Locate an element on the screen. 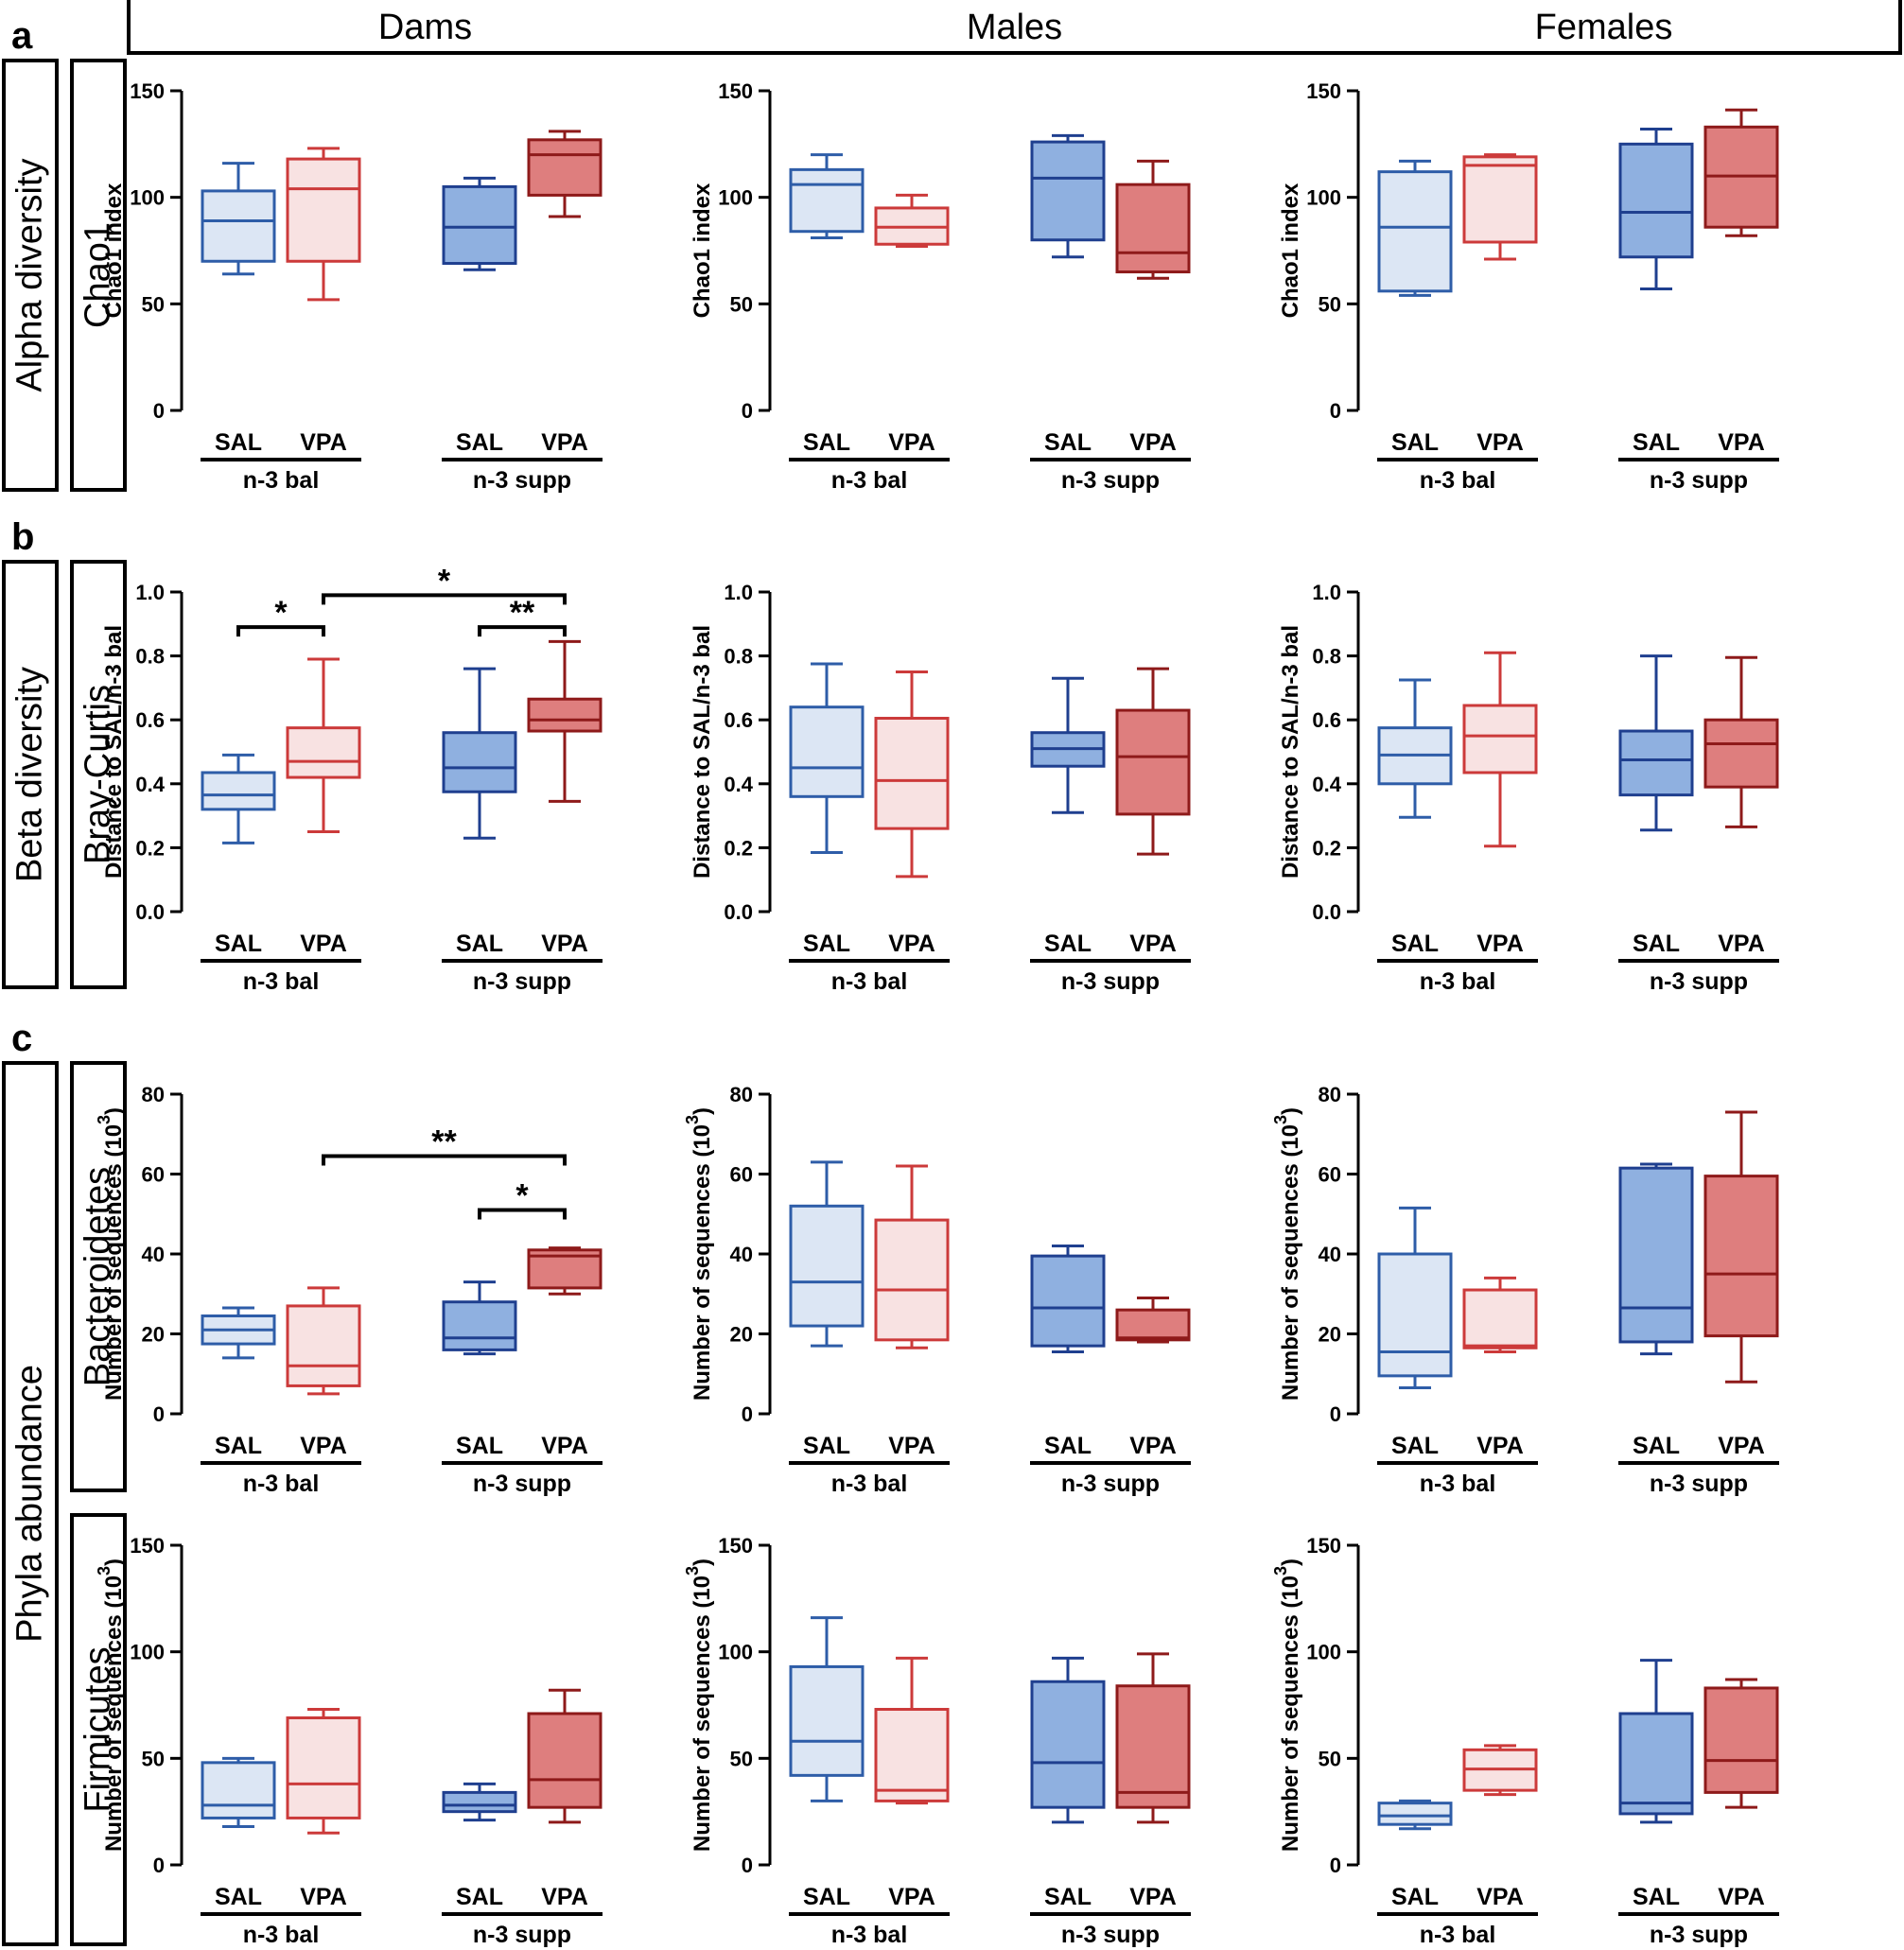  y-tick-label: 20 is located at coordinates (742, 1335).